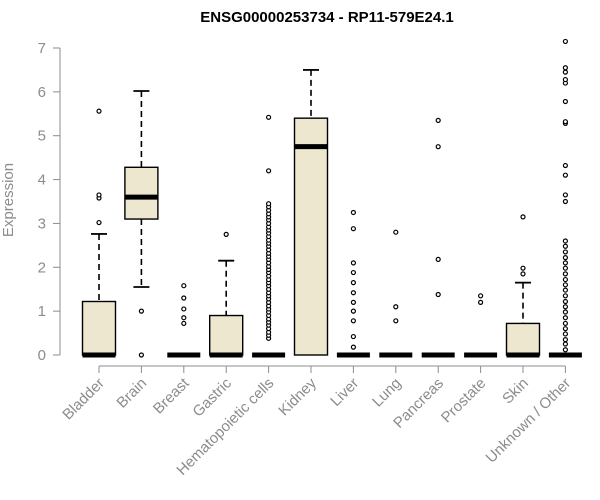 Image resolution: width=600 pixels, height=500 pixels. Describe the element at coordinates (83, 399) in the screenshot. I see `x-tick-label: Bladder` at that location.